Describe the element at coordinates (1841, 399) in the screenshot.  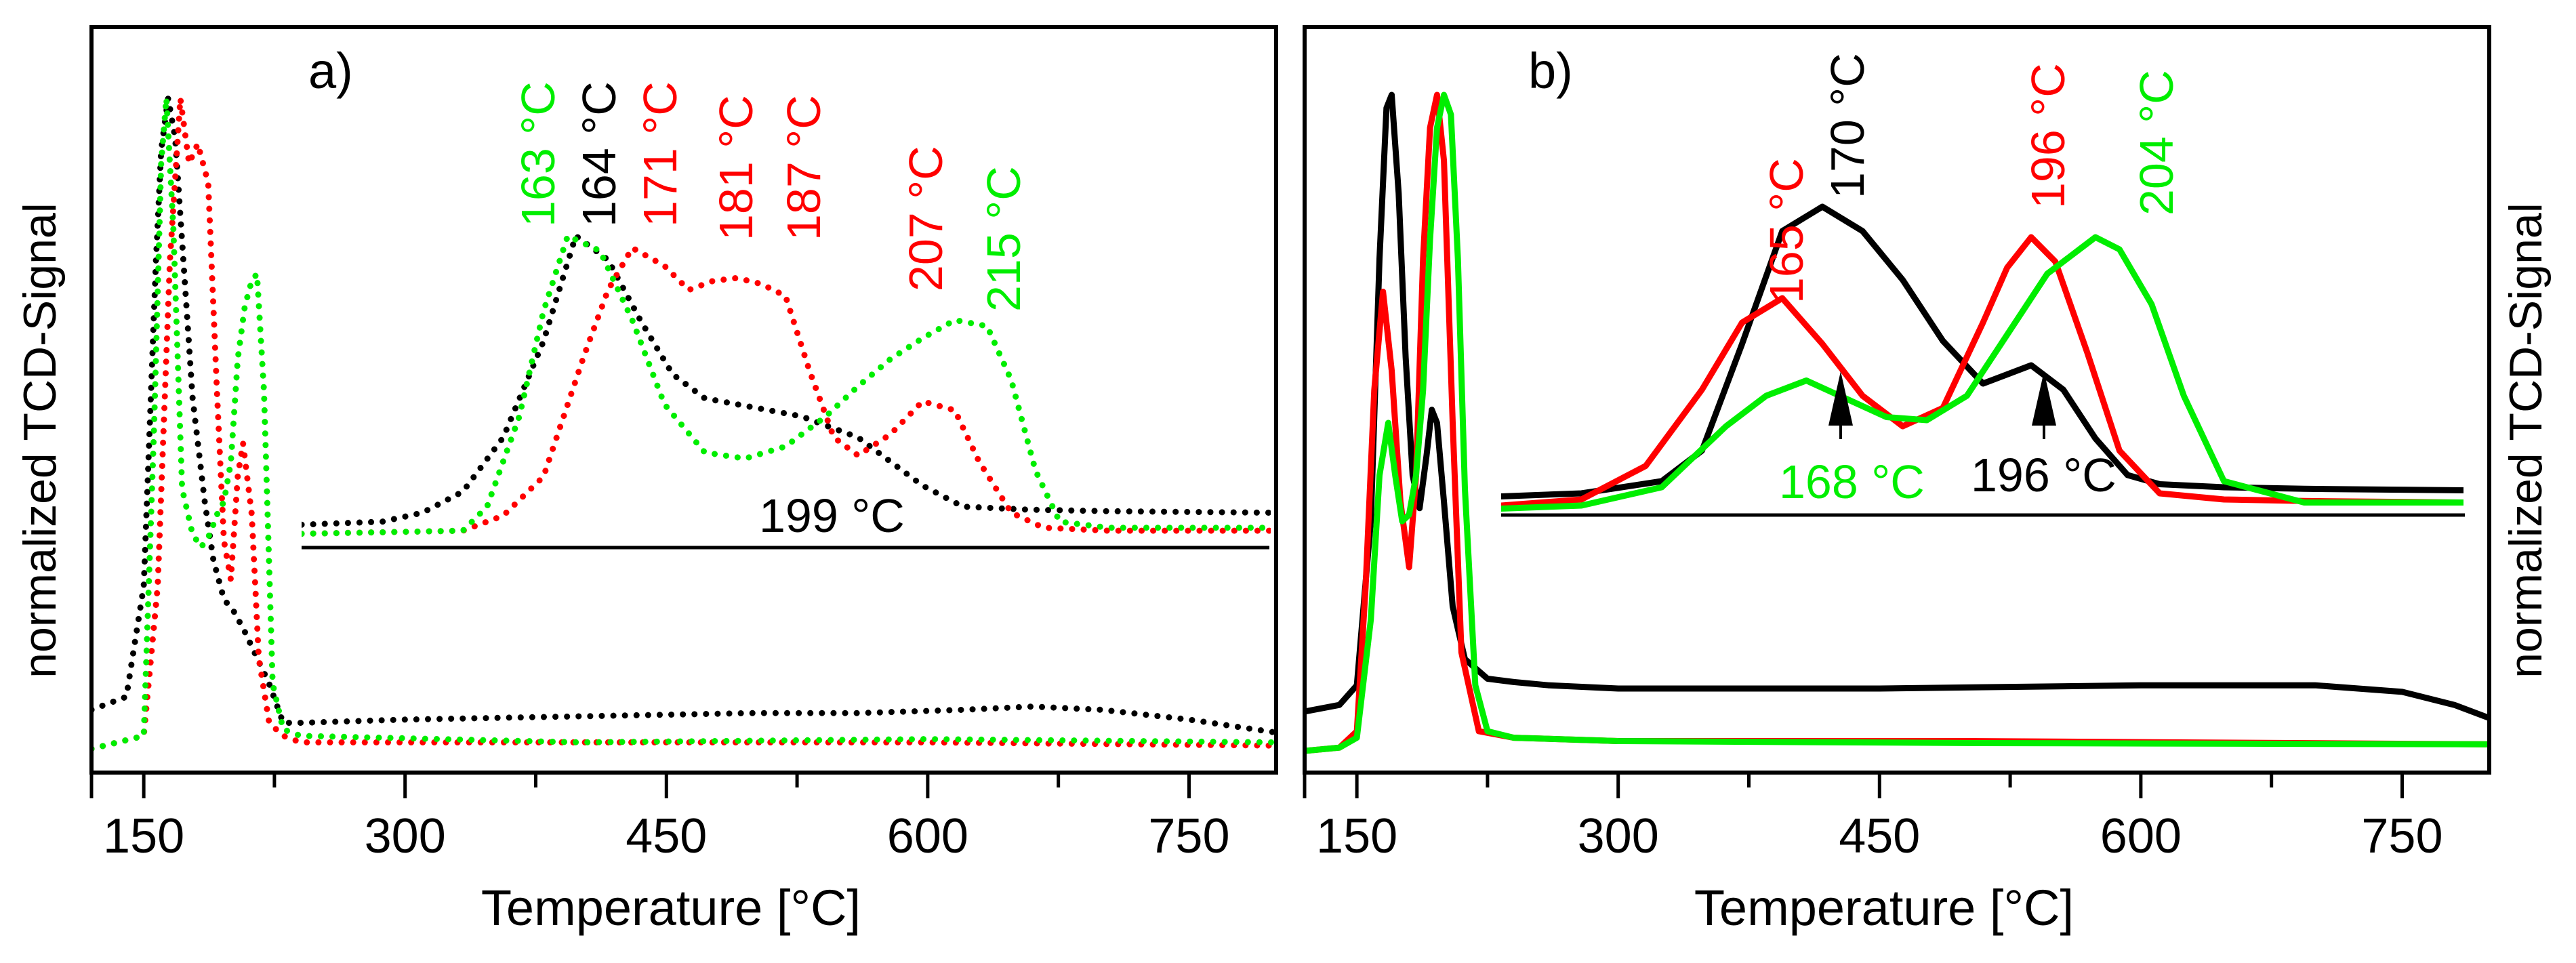
I see `arrow-168-head` at that location.